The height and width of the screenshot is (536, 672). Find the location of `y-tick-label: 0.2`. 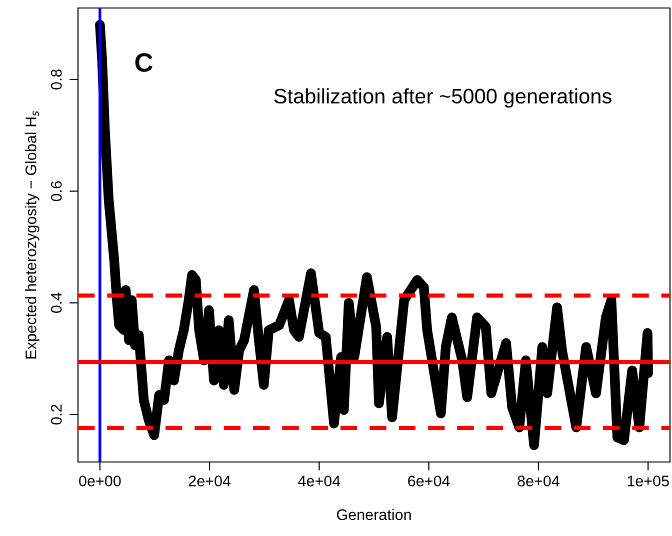

y-tick-label: 0.2 is located at coordinates (56, 414).